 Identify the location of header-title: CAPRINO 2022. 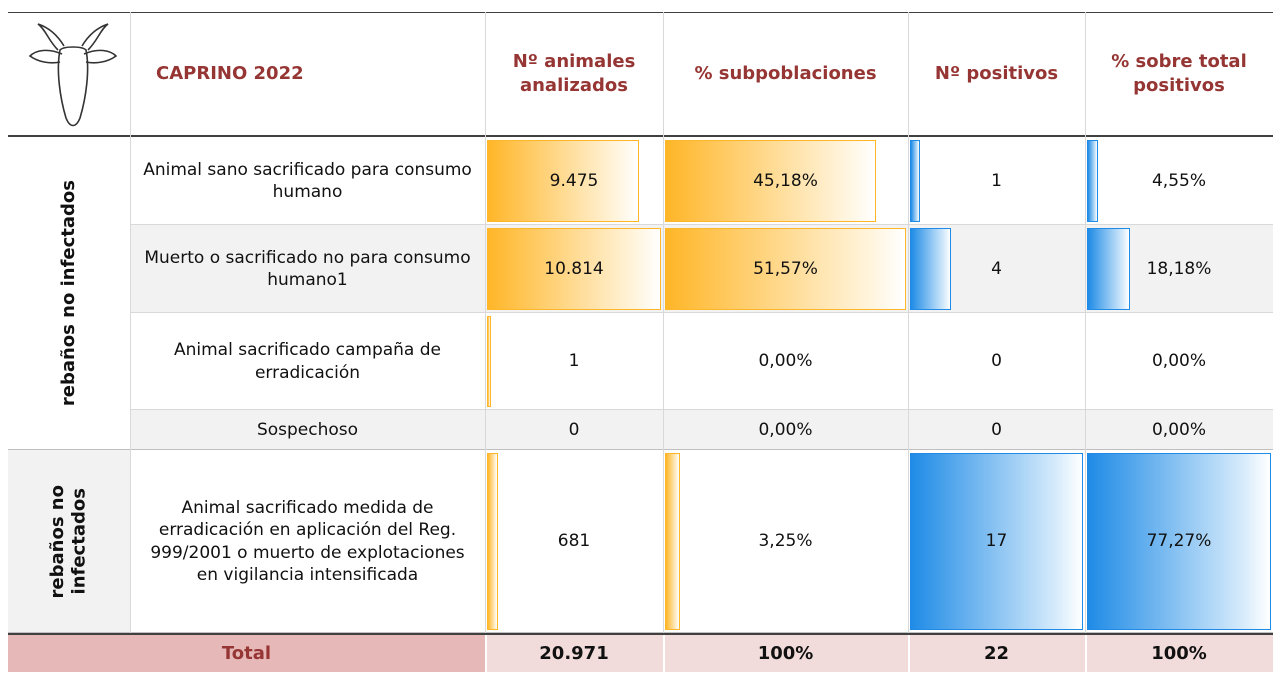
(307, 73).